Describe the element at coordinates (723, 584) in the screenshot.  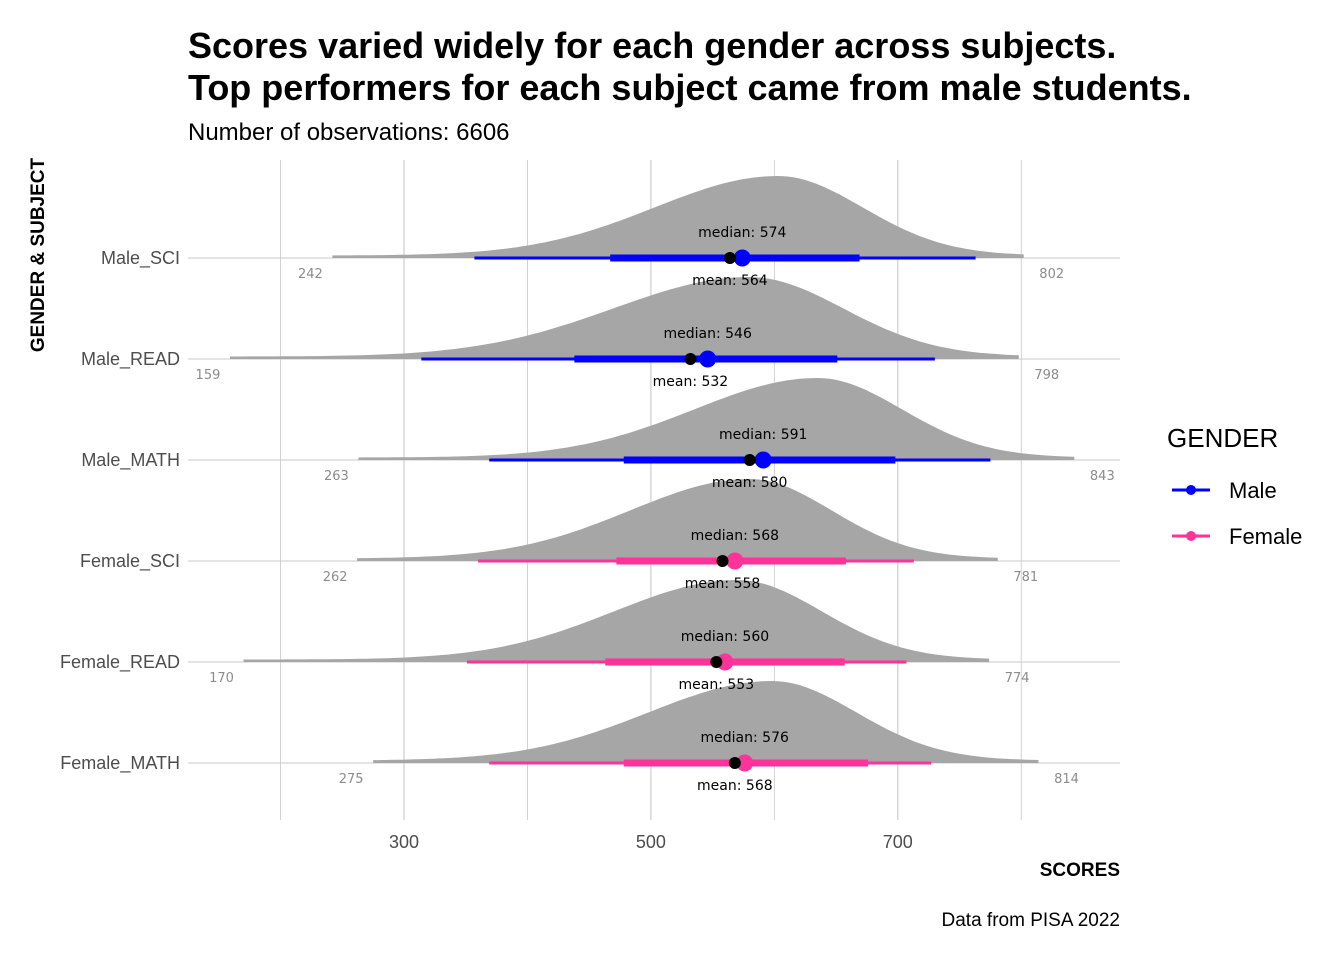
I see `mean-label-Female_SCI: mean: 558` at that location.